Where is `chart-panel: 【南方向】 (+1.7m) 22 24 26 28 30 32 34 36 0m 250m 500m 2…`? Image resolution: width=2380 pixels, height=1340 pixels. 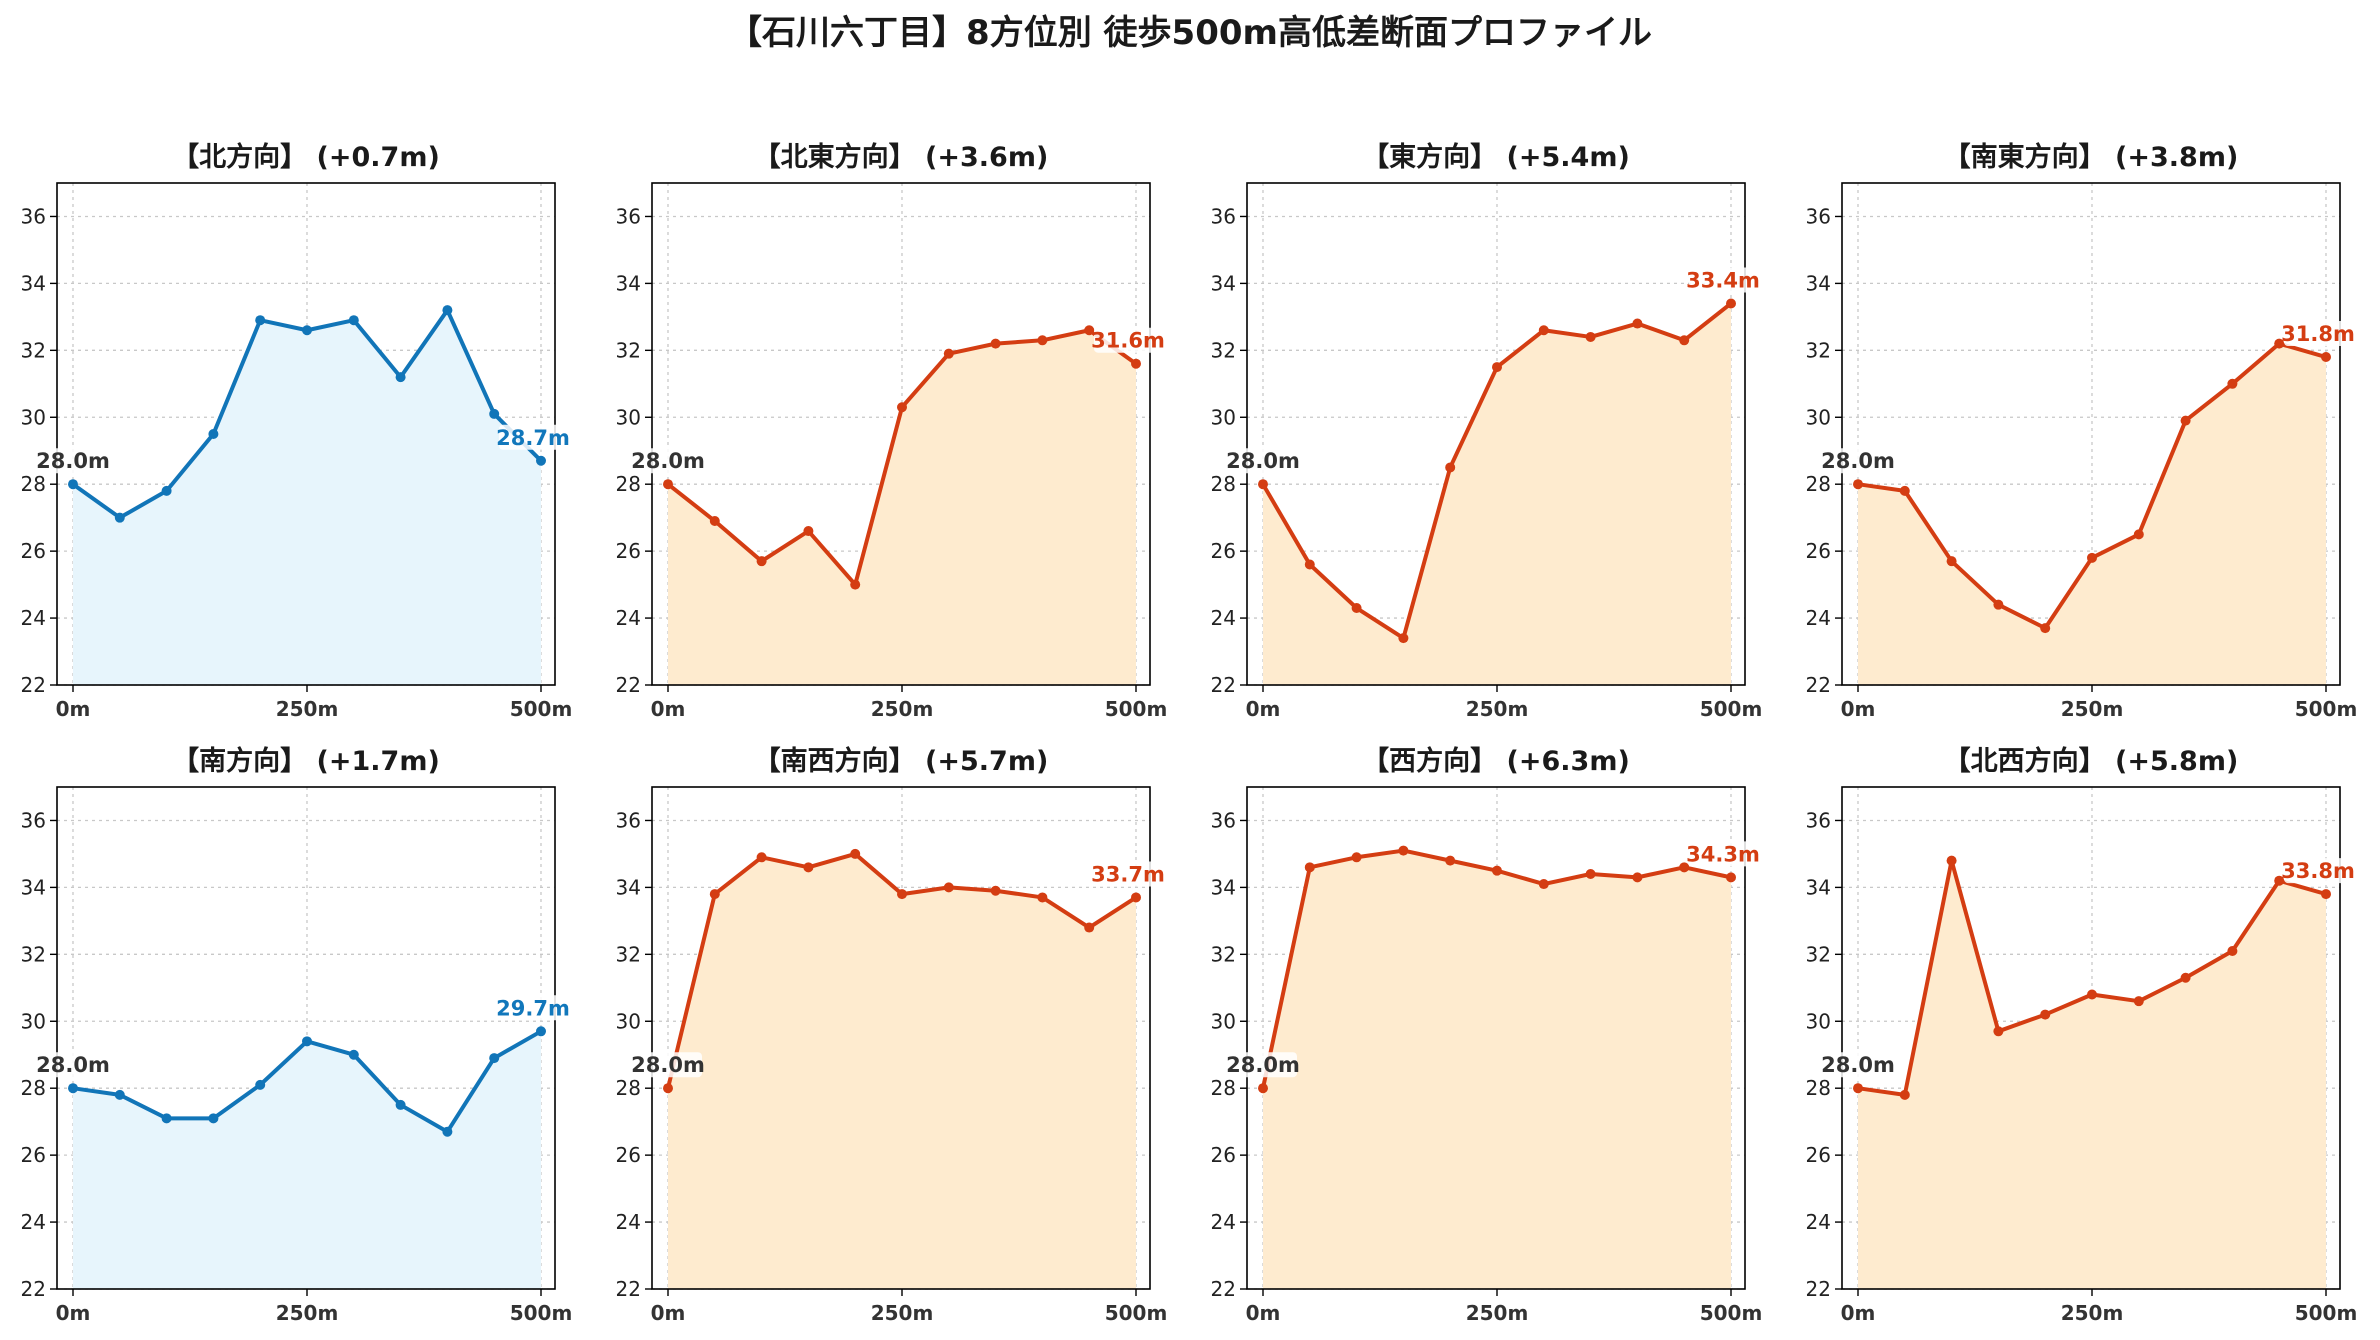 chart-panel: 【南方向】 (+1.7m) 22 24 26 28 30 32 34 36 0m 250m 500m 2… is located at coordinates (297, 1035).